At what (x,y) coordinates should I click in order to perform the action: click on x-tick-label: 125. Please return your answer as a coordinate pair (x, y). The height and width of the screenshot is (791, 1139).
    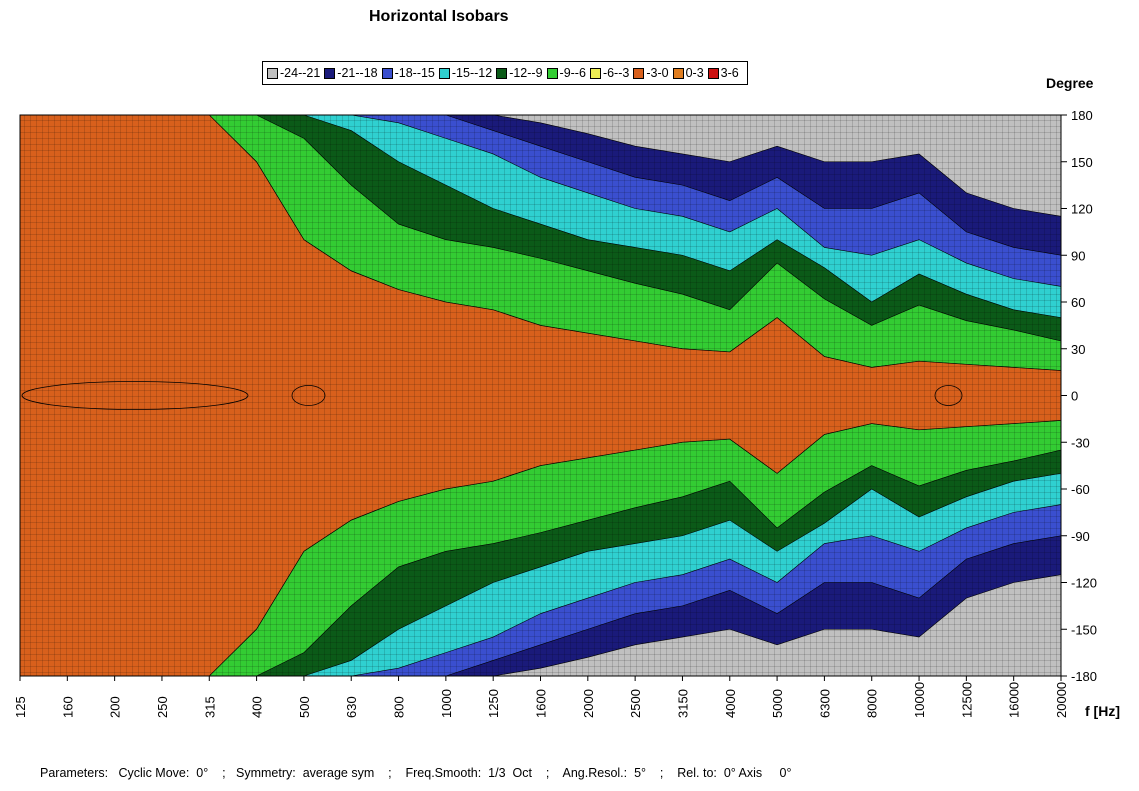
    Looking at the image, I should click on (20, 707).